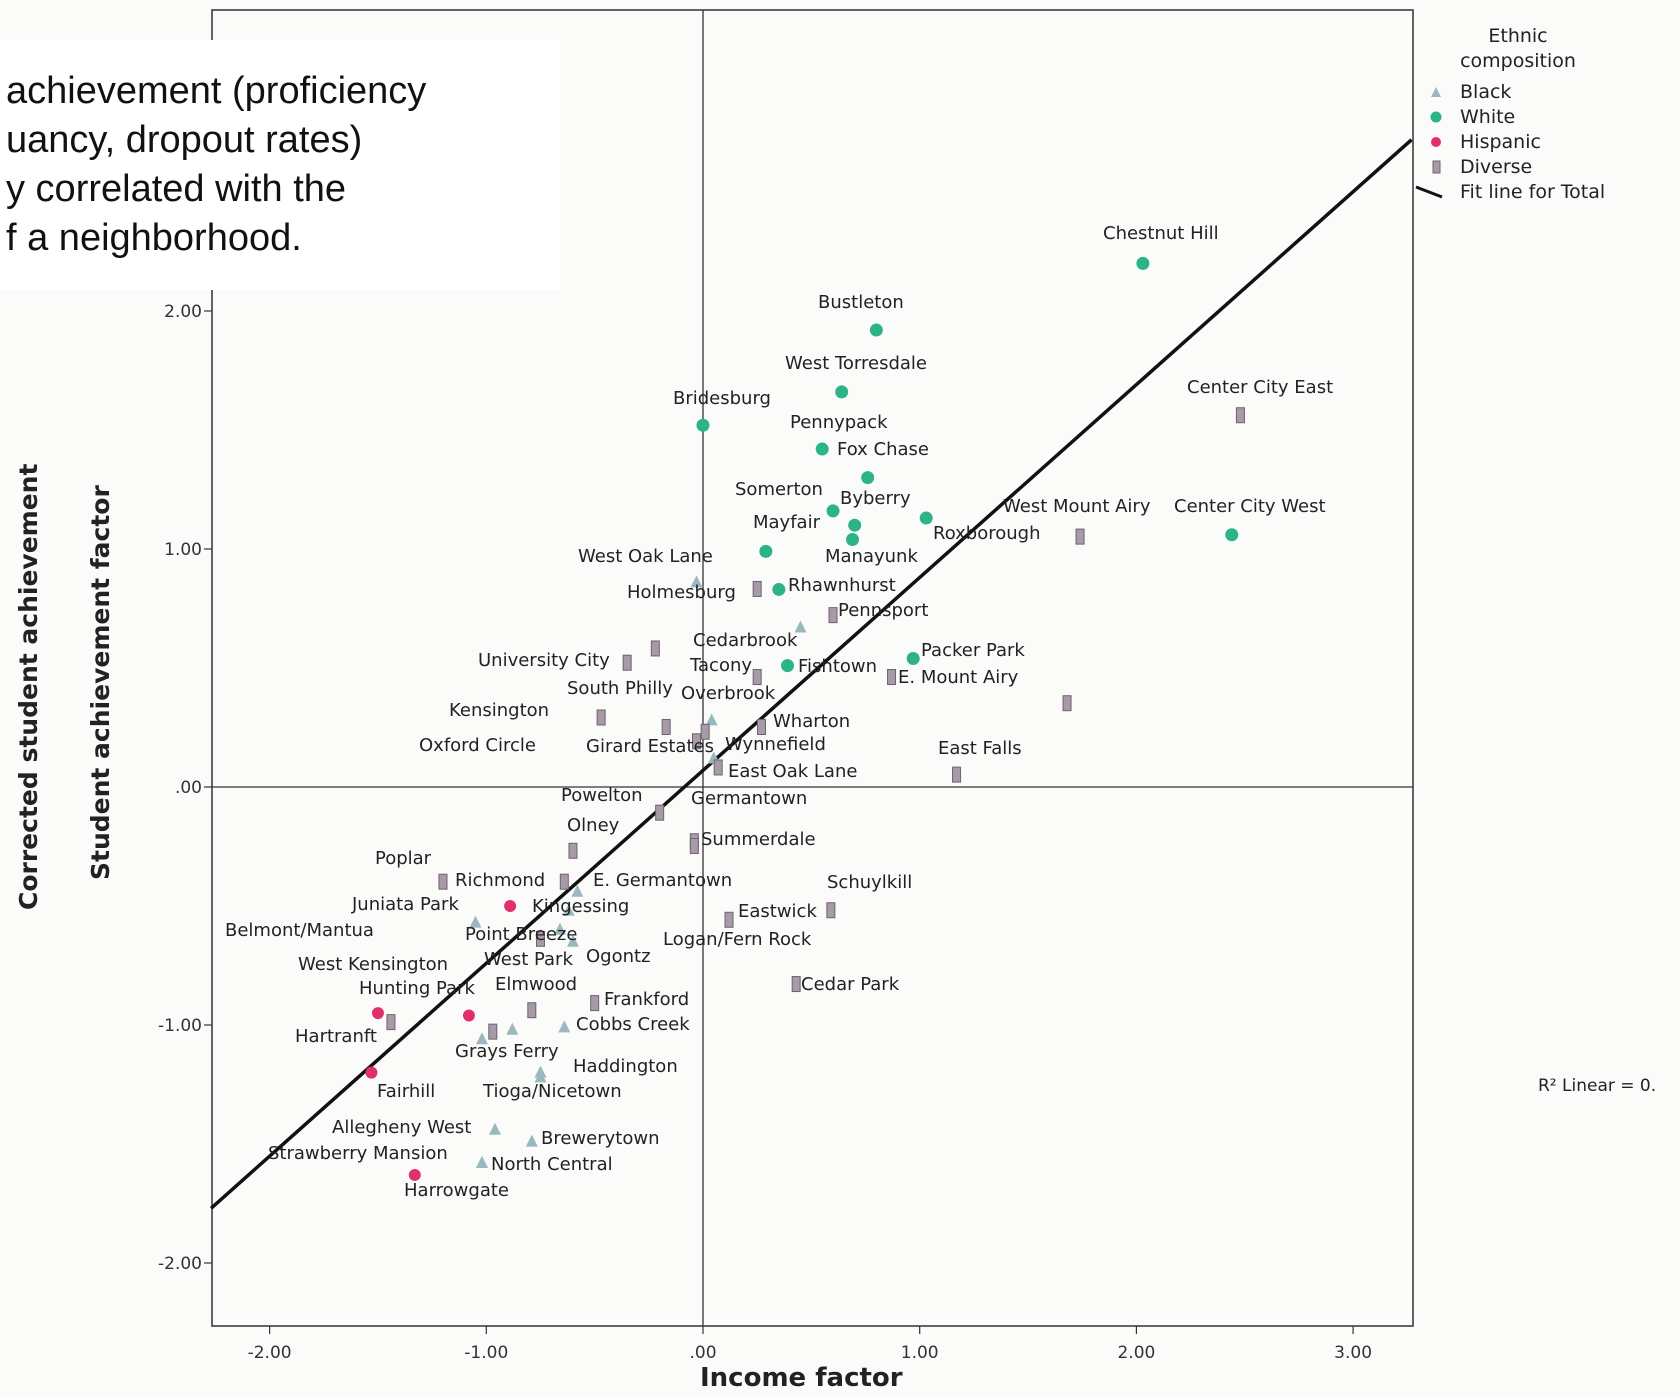 The image size is (1680, 1397). I want to click on legend-label: Black, so click(1486, 92).